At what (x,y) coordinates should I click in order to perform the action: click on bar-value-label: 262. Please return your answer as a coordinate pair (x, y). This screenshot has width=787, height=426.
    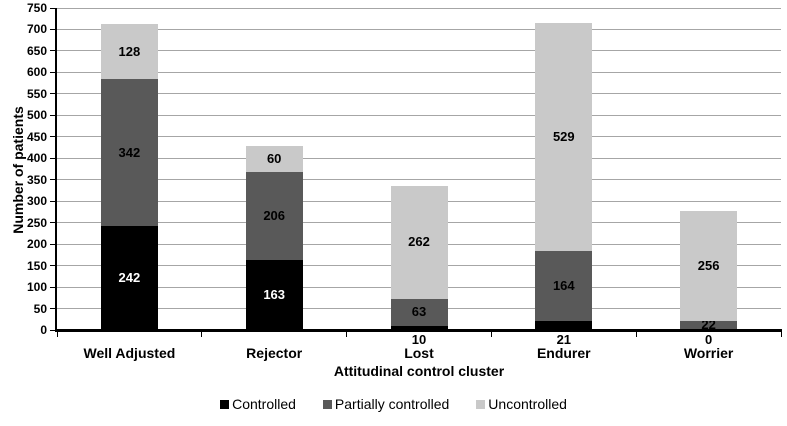
    Looking at the image, I should click on (419, 242).